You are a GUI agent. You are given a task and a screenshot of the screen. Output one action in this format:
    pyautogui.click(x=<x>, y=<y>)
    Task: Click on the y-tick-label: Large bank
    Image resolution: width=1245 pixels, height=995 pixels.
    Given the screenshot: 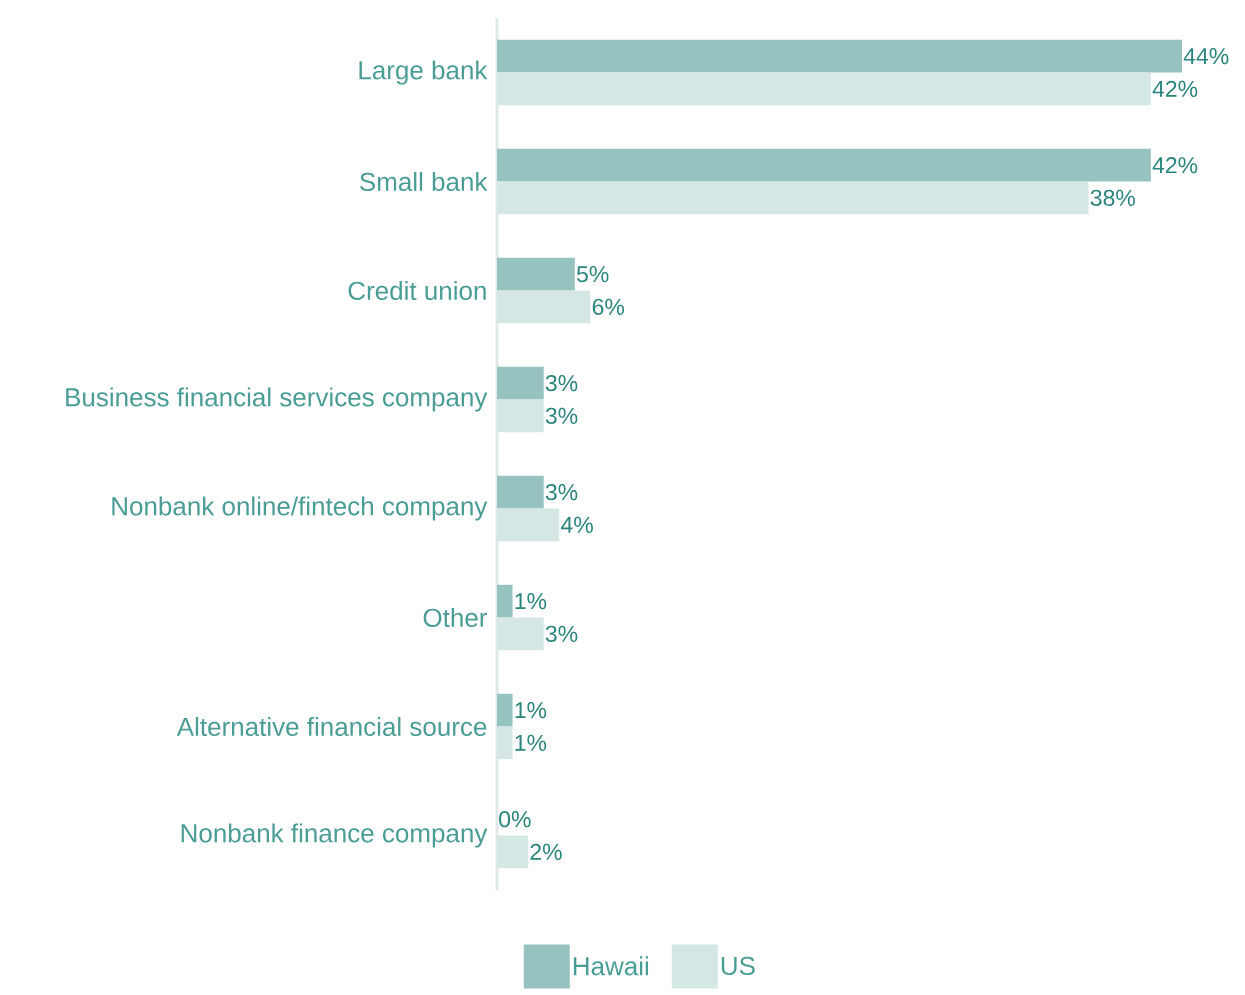 What is the action you would take?
    pyautogui.click(x=423, y=72)
    